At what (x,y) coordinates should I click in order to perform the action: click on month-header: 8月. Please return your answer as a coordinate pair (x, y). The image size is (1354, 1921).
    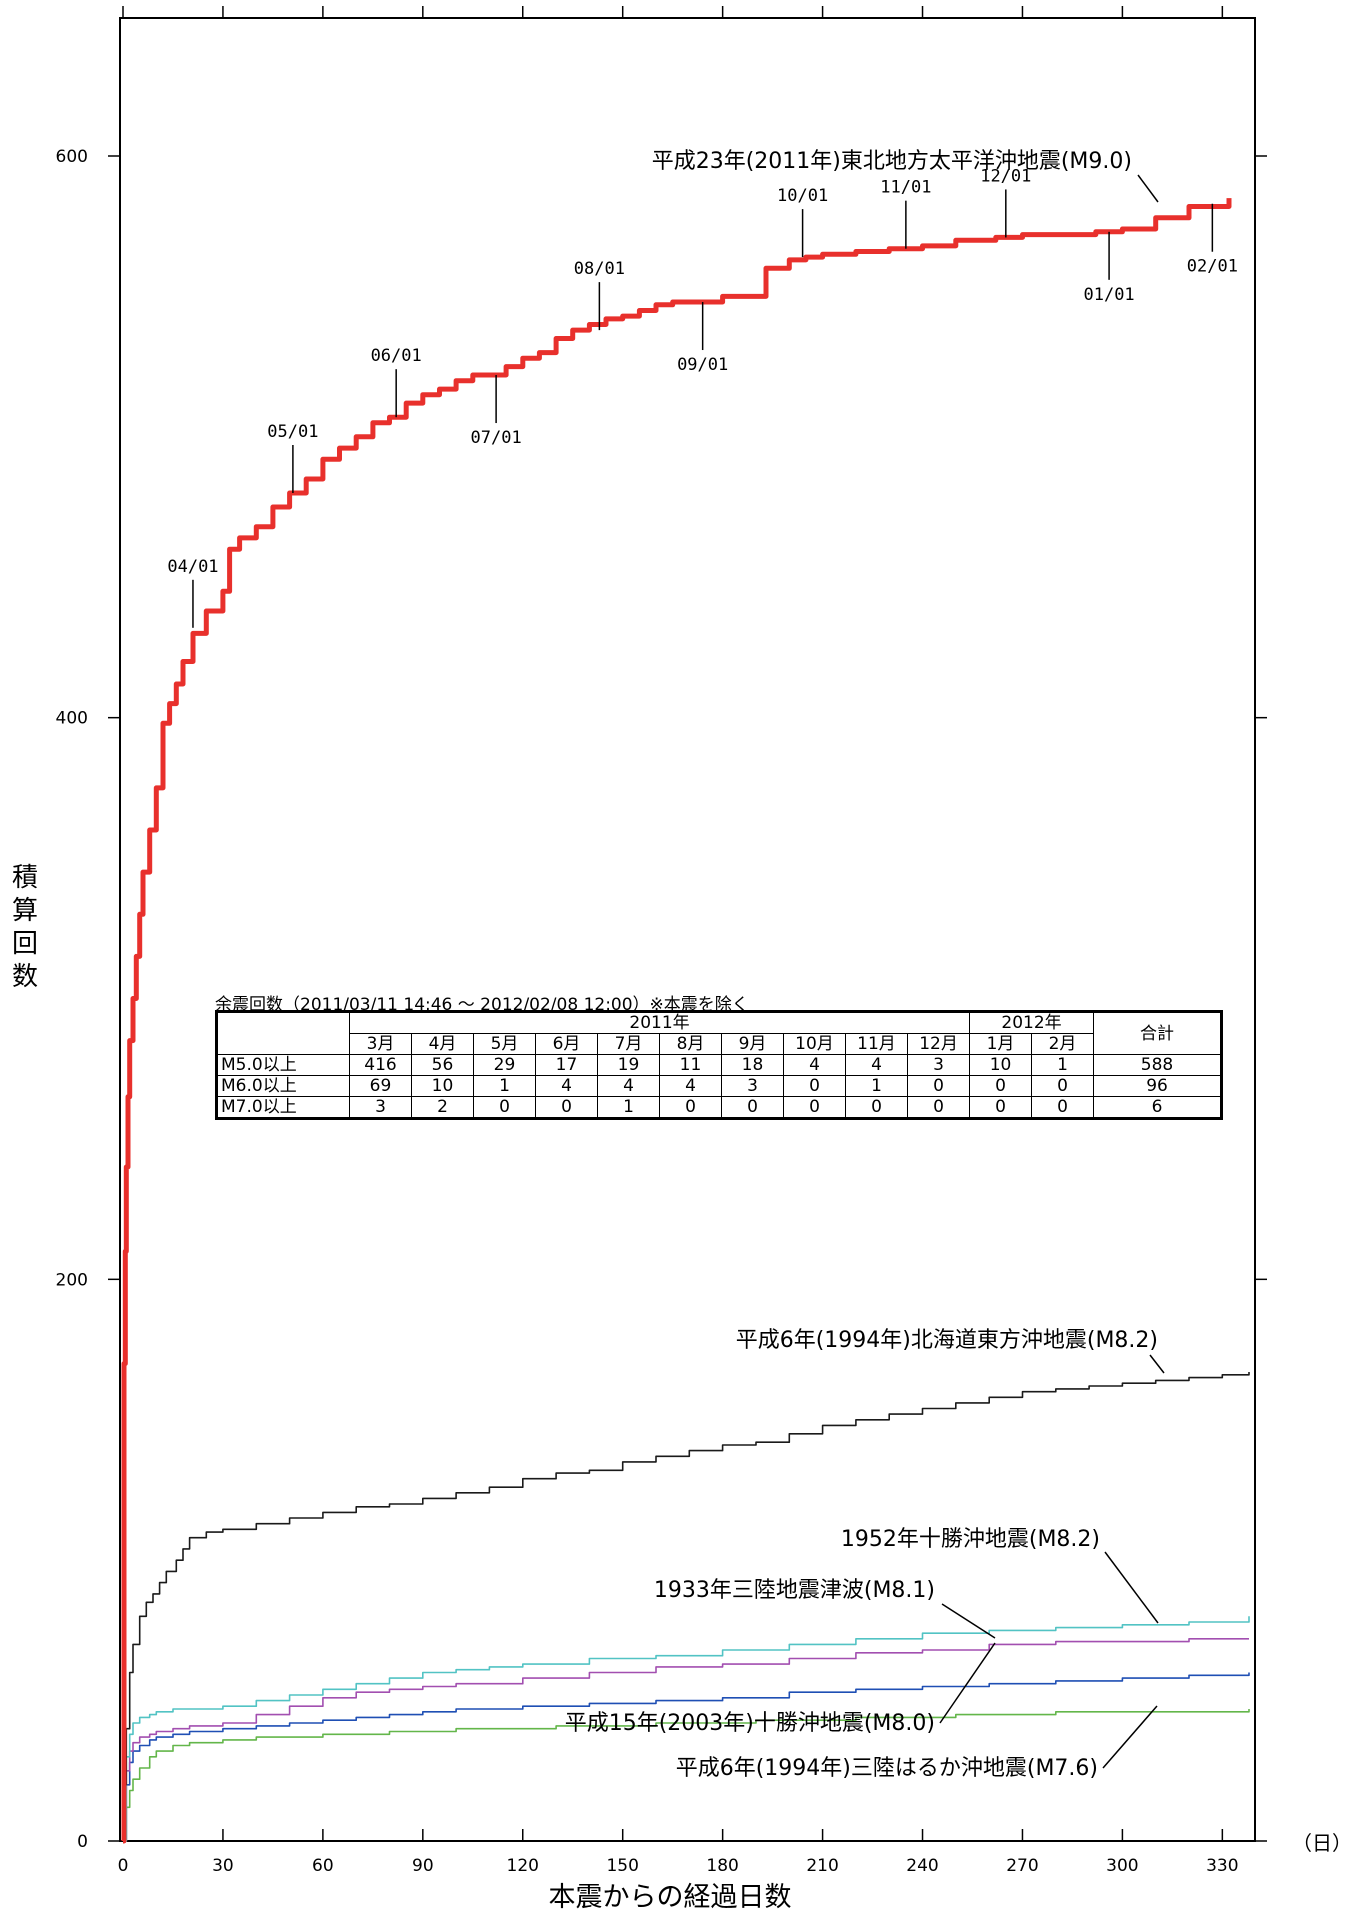
    Looking at the image, I should click on (691, 1044).